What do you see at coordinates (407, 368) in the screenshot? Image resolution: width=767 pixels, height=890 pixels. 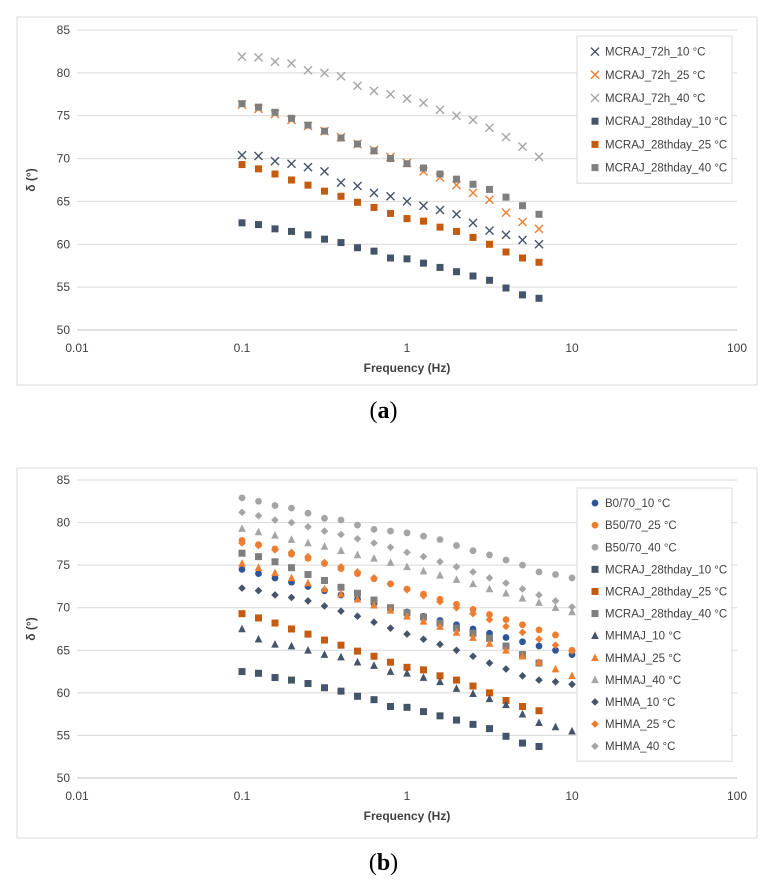 I see `x-axis-label: Frequency (Hz)` at bounding box center [407, 368].